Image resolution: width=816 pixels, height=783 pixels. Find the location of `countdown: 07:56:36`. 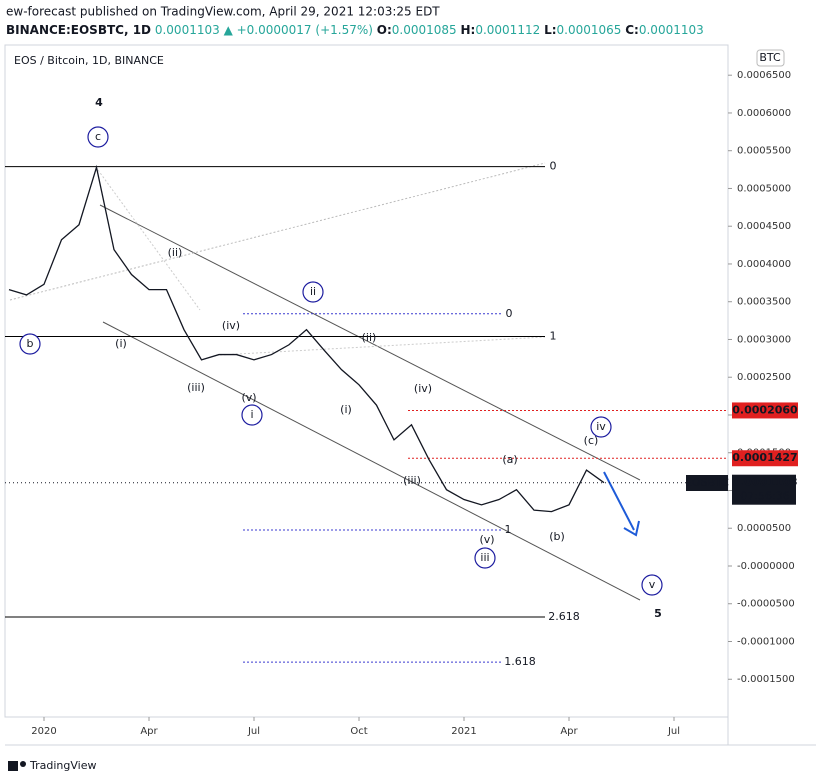

countdown: 07:56:36 is located at coordinates (764, 496).